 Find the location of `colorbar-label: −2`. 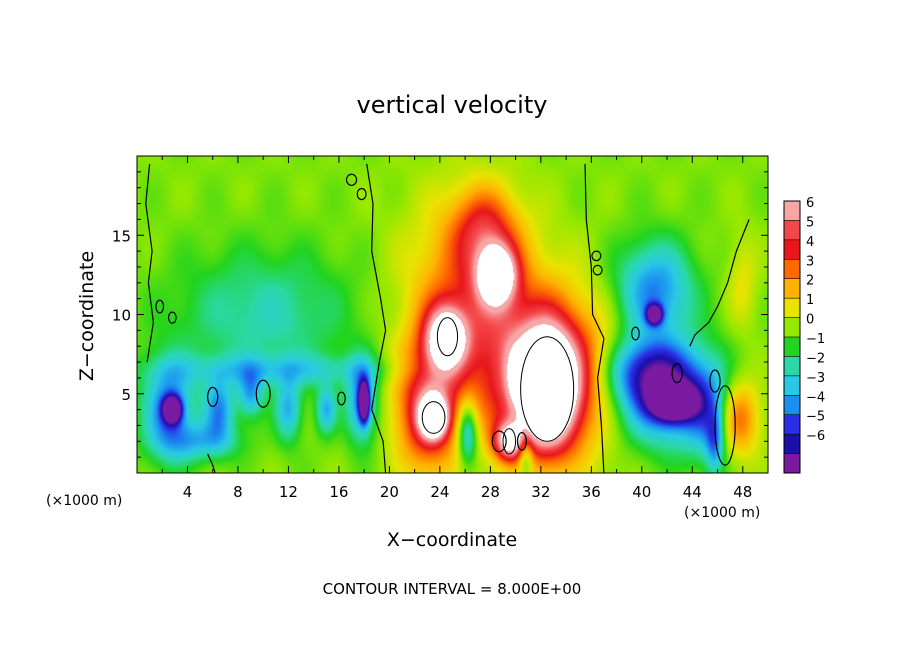

colorbar-label: −2 is located at coordinates (815, 358).